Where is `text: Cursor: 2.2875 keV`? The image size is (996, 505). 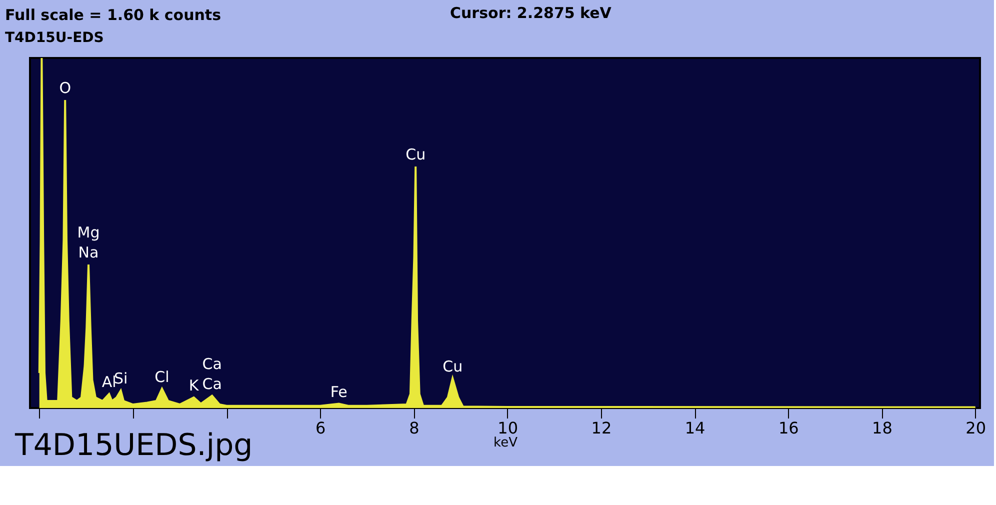 text: Cursor: 2.2875 keV is located at coordinates (531, 13).